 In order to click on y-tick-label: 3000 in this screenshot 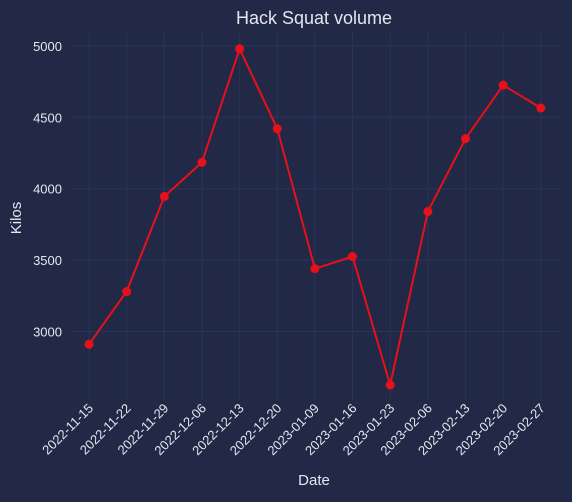, I will do `click(47, 332)`.